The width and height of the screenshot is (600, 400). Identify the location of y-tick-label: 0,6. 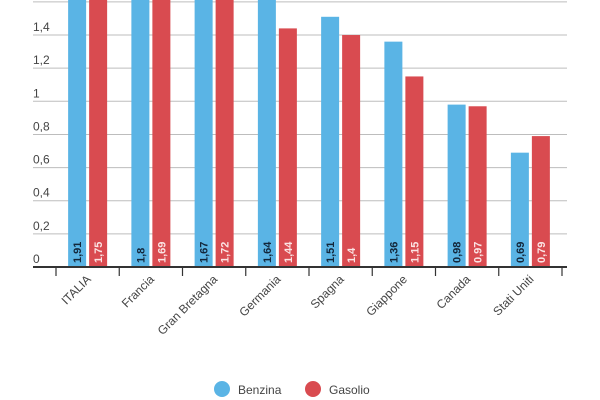
(41, 160).